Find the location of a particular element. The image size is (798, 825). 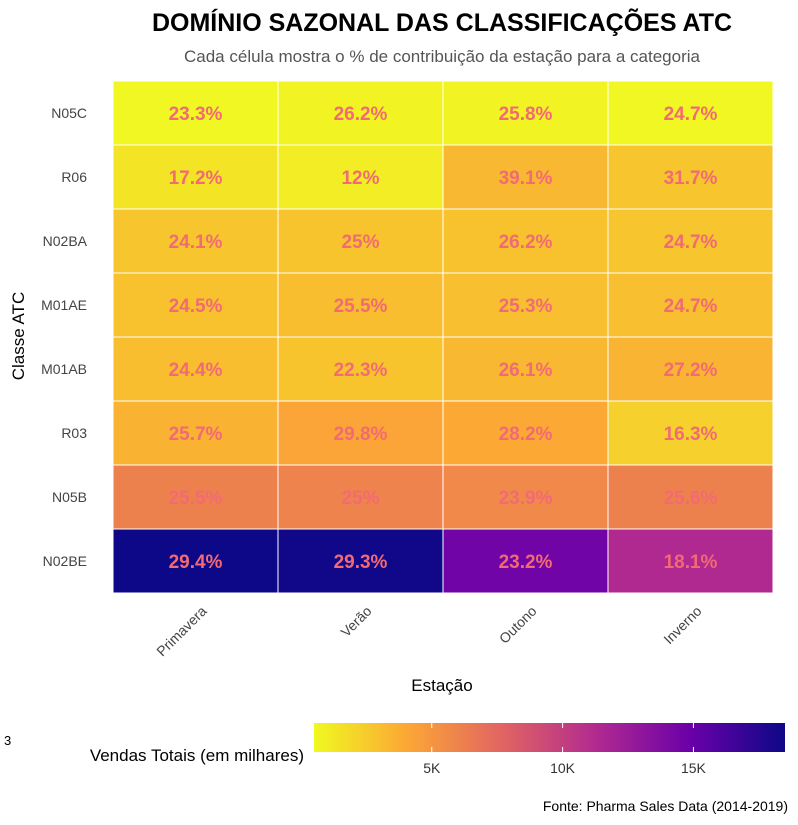

cell-label: 25.7% is located at coordinates (196, 434).